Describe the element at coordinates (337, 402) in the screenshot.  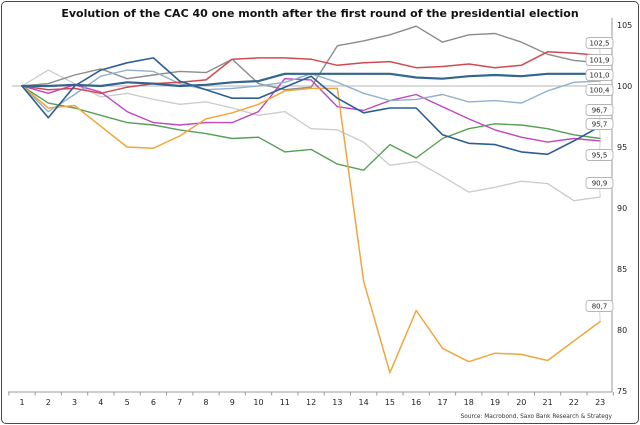
I see `x-tick-label: 13` at that location.